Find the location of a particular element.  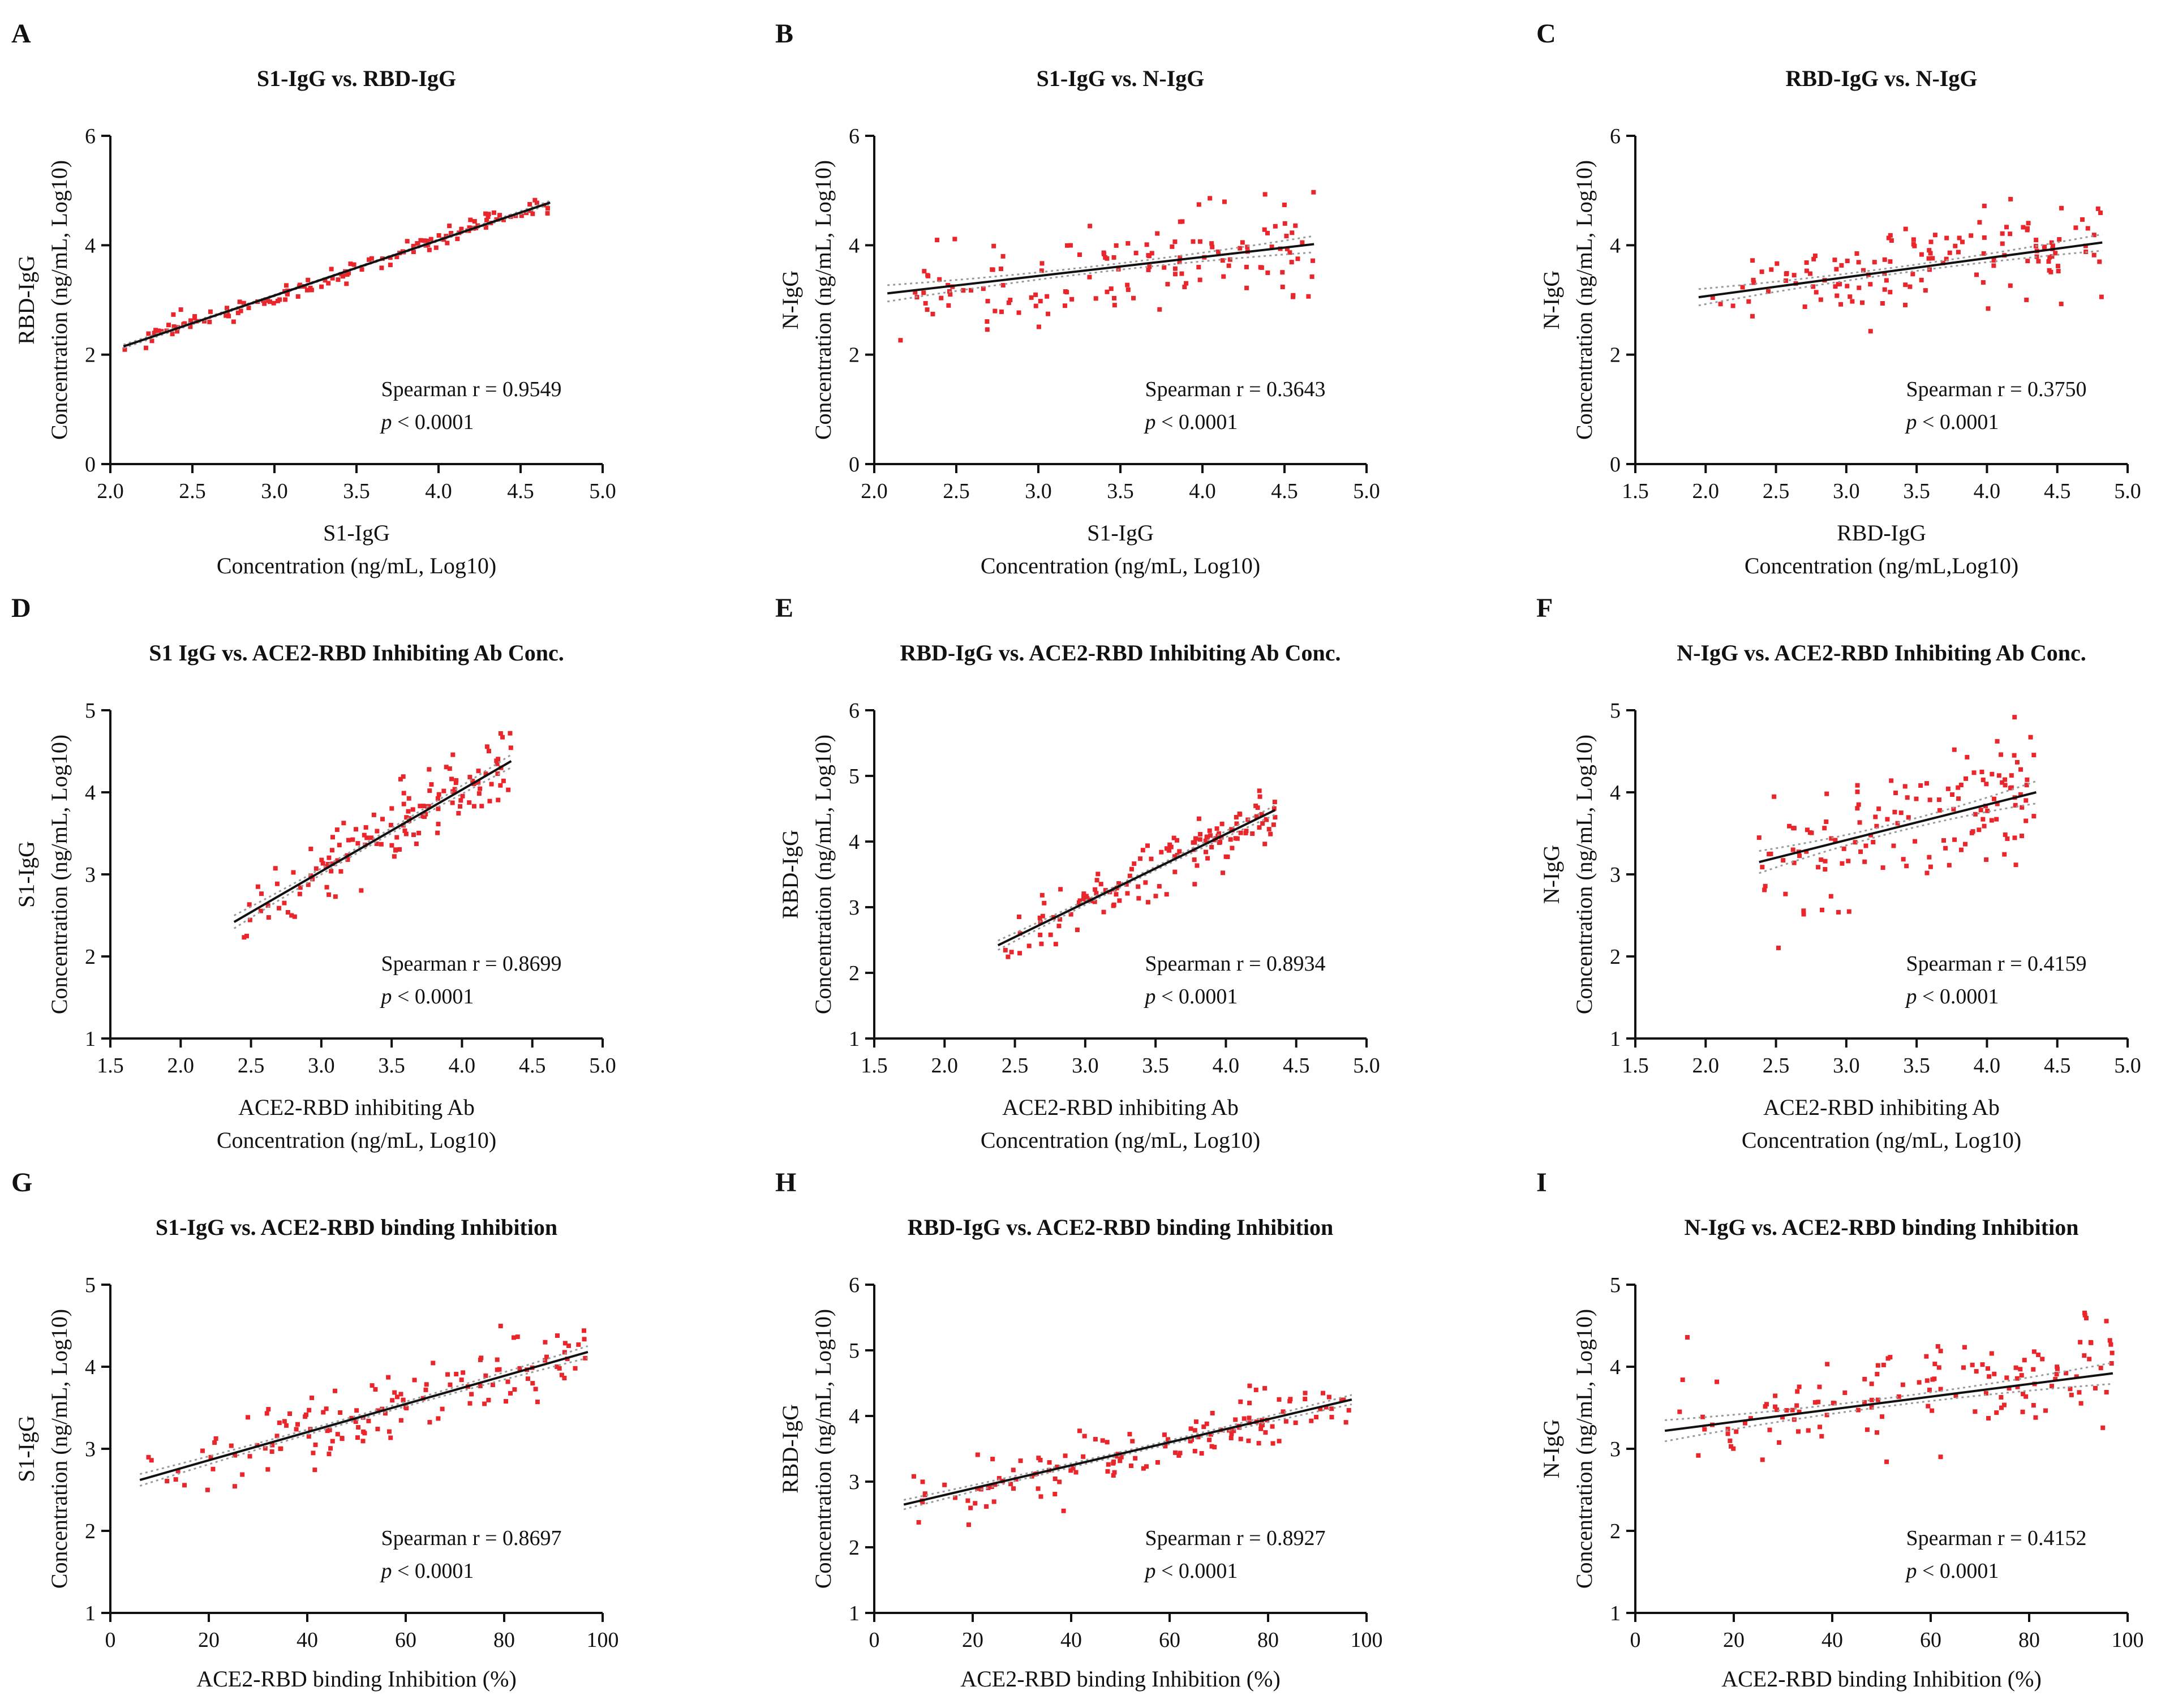

y-tick-label: 0 is located at coordinates (854, 465).